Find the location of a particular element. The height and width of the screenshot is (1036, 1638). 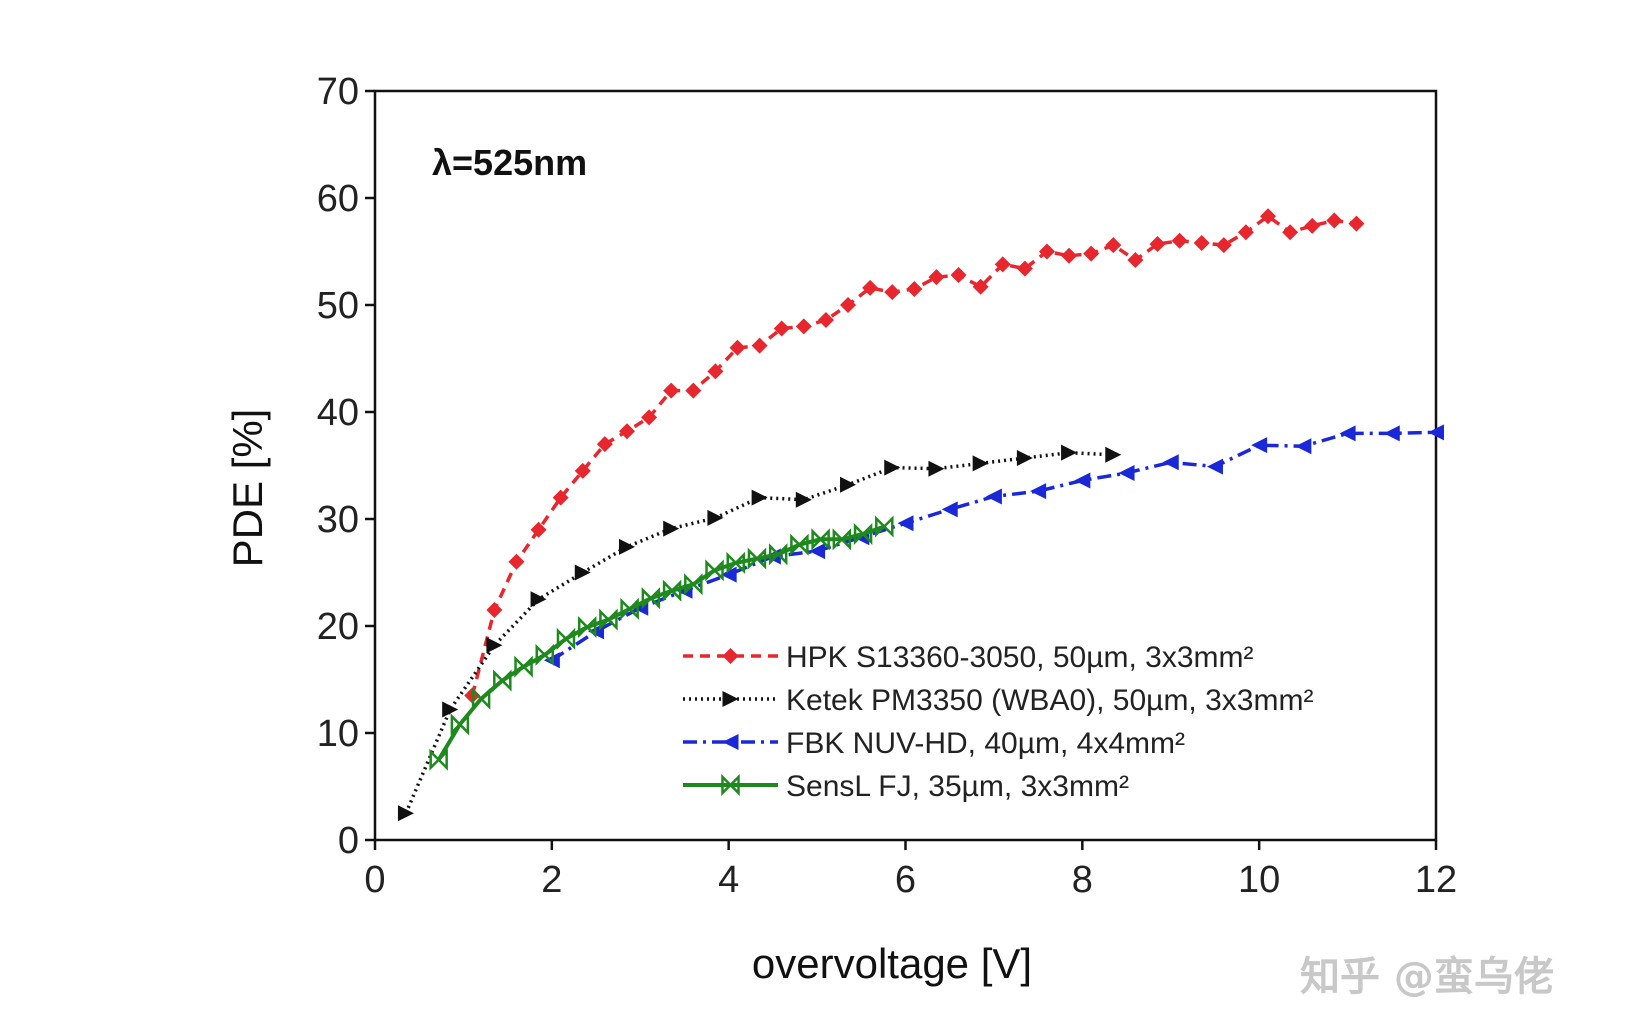

y-tick-label: 0 is located at coordinates (348, 841).